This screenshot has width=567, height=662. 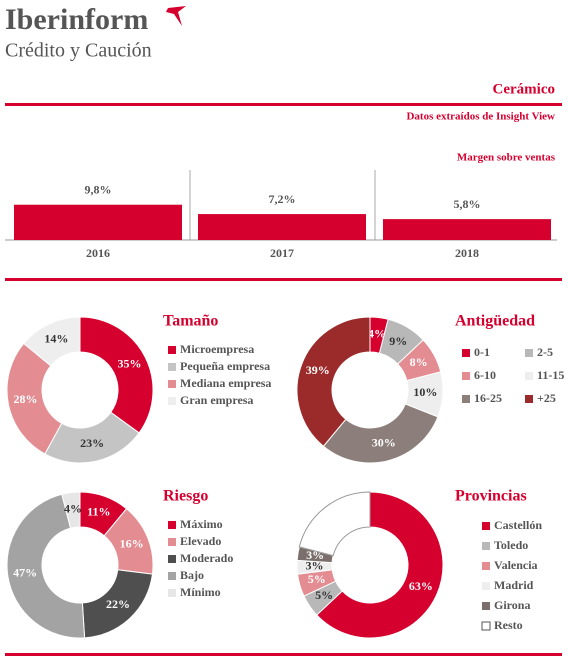 What do you see at coordinates (421, 586) in the screenshot?
I see `value-label: 63%` at bounding box center [421, 586].